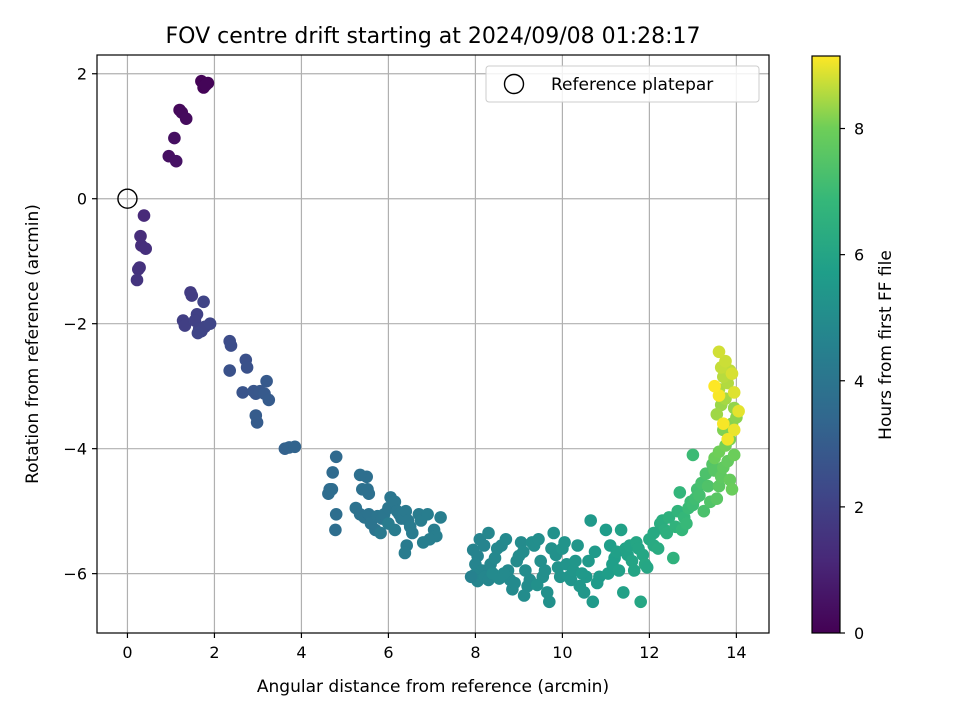 This screenshot has height=720, width=960. What do you see at coordinates (632, 85) in the screenshot?
I see `legend-label: Reference platepar` at bounding box center [632, 85].